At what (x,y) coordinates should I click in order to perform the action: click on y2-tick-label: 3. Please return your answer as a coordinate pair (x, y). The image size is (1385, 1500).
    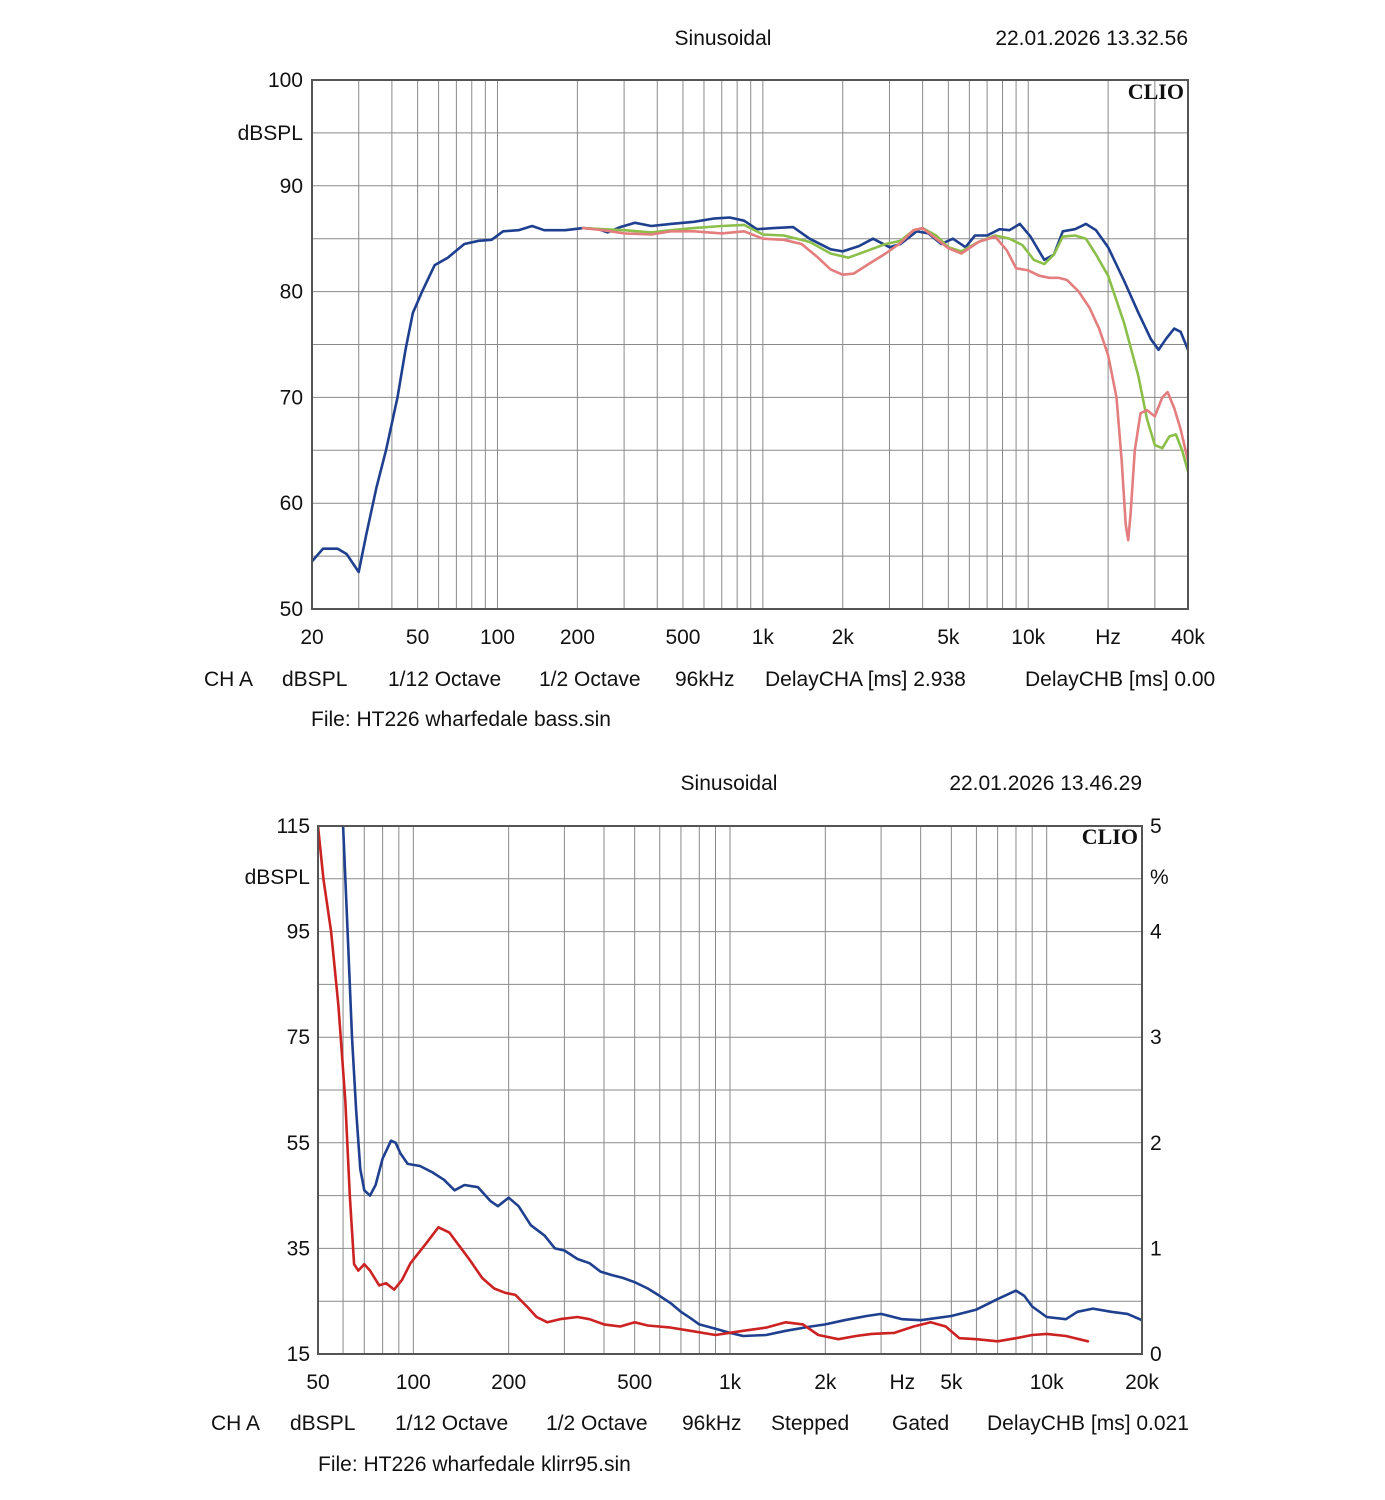
    Looking at the image, I should click on (1156, 1037).